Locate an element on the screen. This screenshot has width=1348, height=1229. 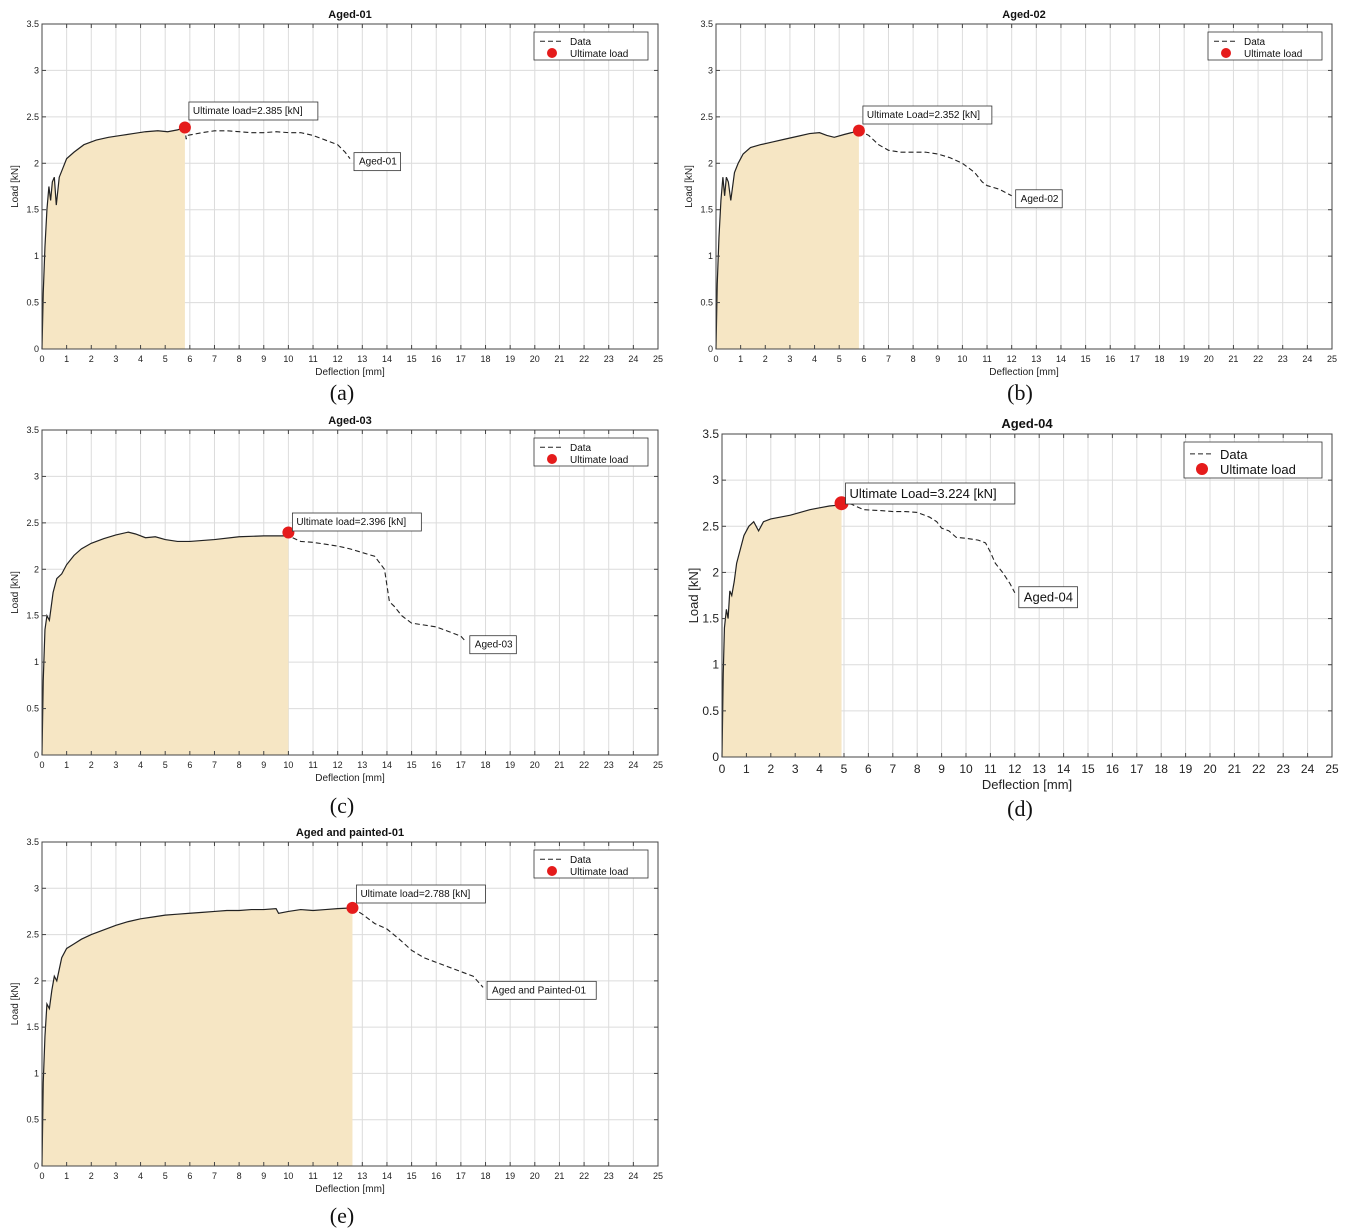
y-tick-label: 2.5 is located at coordinates (706, 117).